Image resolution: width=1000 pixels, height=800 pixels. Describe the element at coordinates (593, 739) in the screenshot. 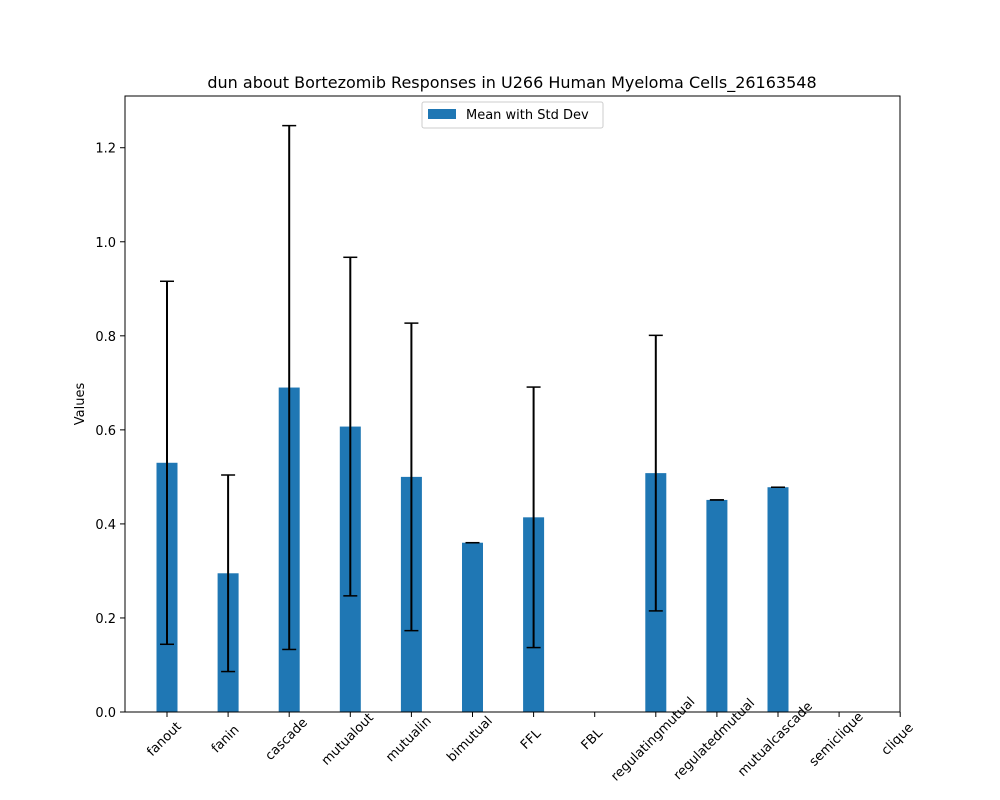

I see `x-tick-label-FBL: FBL` at that location.